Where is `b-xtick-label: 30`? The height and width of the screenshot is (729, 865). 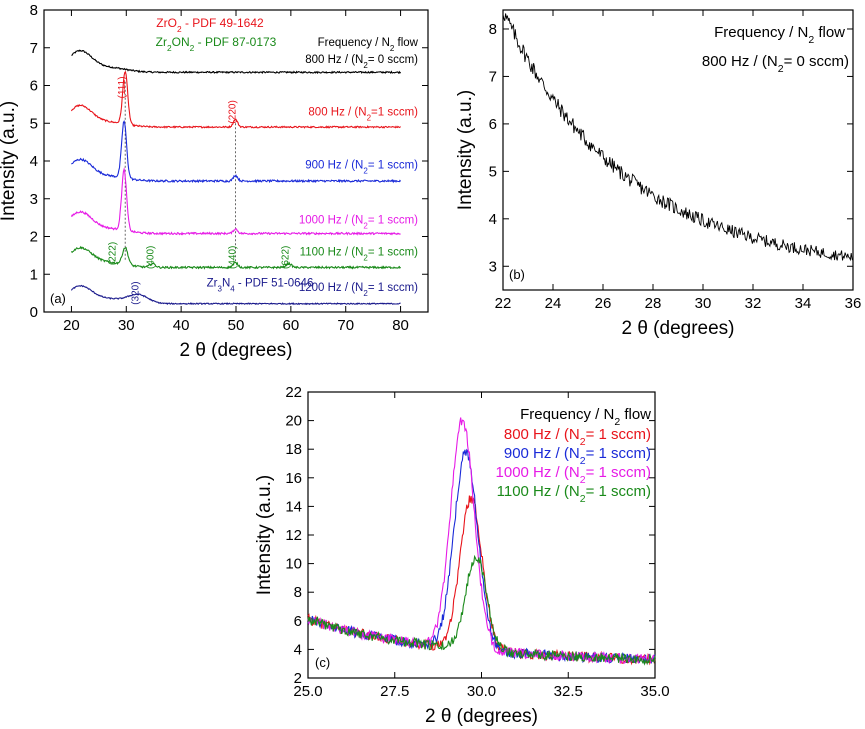 b-xtick-label: 30 is located at coordinates (703, 303).